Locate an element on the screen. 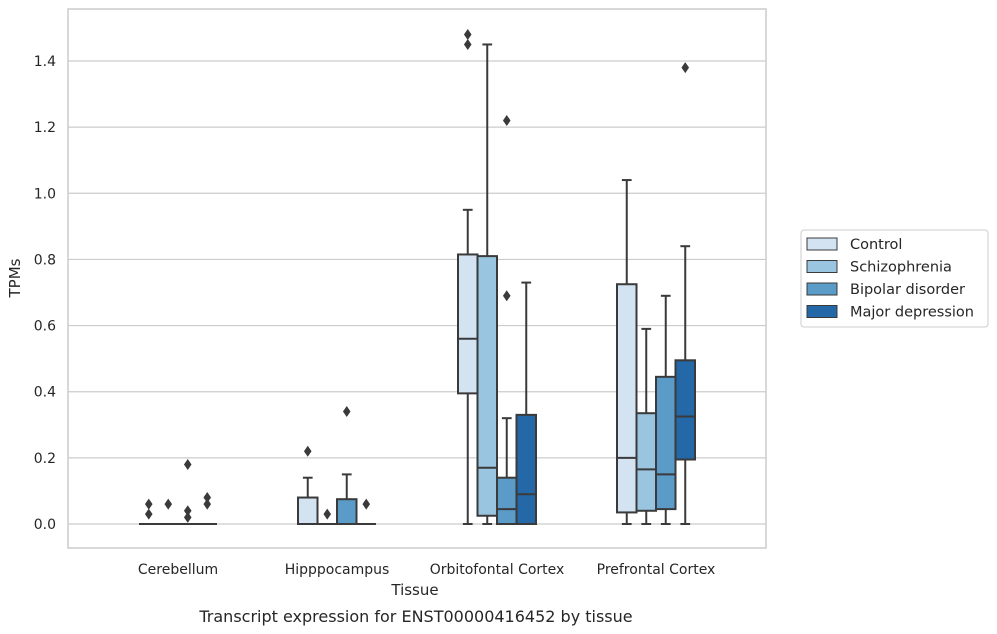  legend-label: Schizophrenia is located at coordinates (901, 268).